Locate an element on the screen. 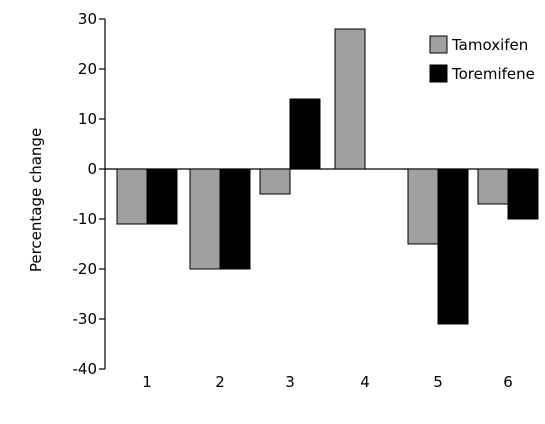  x-tick-label: 3 is located at coordinates (290, 382).